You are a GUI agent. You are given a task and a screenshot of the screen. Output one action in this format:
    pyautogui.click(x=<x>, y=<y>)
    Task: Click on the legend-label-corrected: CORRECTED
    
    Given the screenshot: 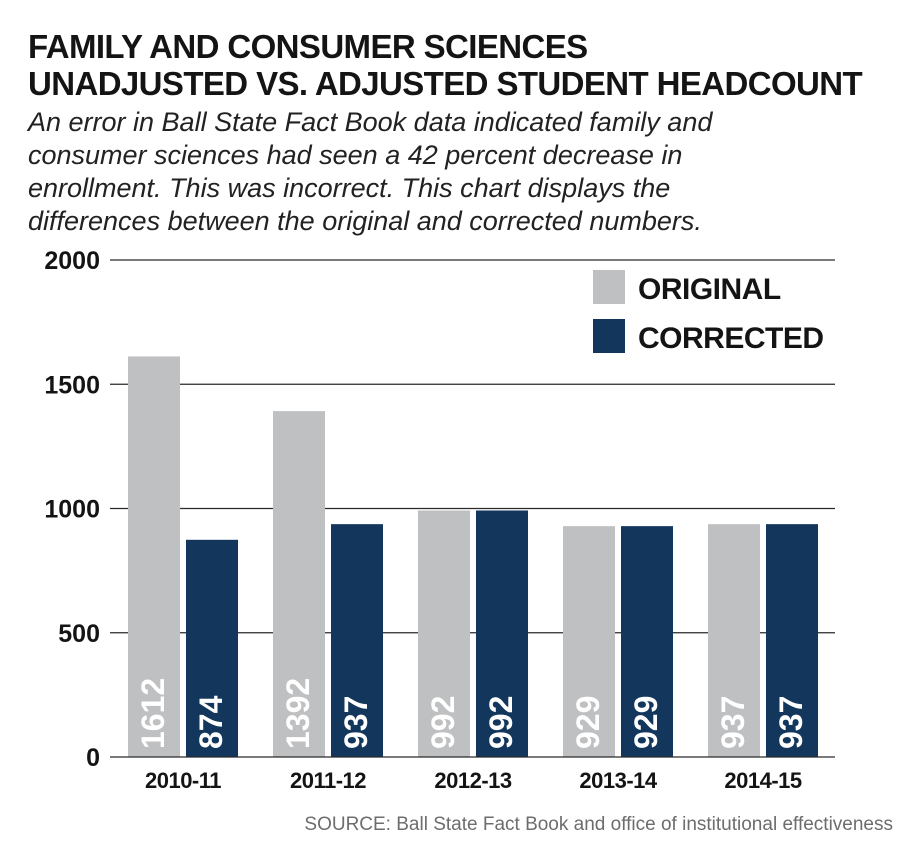 What is the action you would take?
    pyautogui.click(x=731, y=338)
    